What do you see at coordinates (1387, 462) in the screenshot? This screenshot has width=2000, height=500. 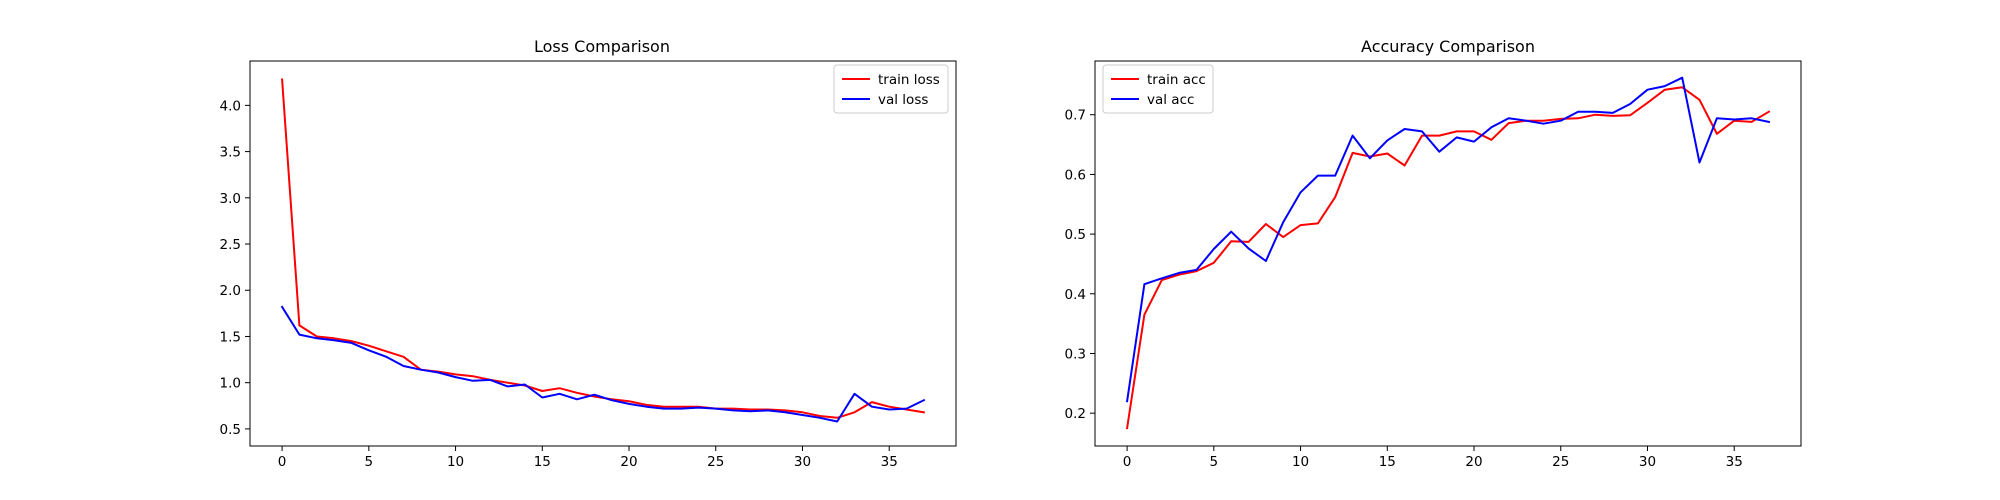 I see `accuracy-xtick-label: 15` at bounding box center [1387, 462].